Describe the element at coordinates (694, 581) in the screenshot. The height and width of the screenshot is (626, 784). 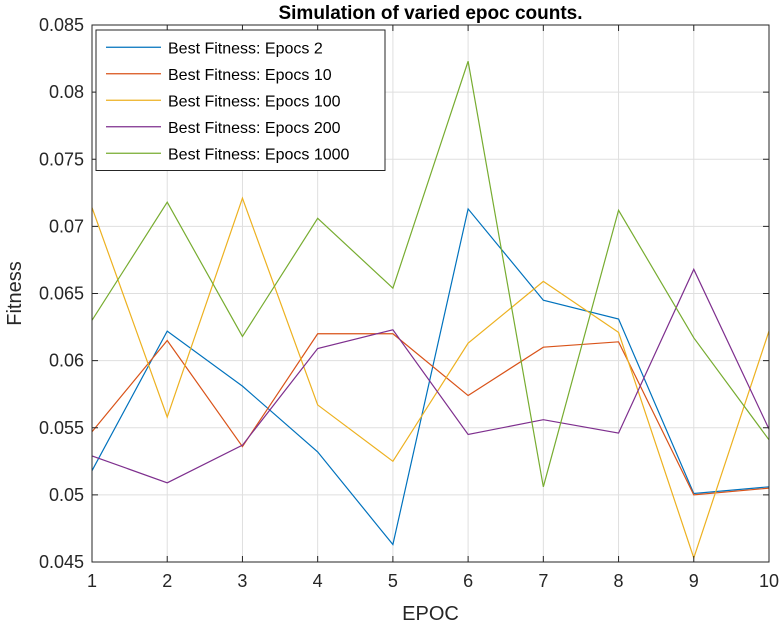
I see `x-tick-label: 9` at that location.